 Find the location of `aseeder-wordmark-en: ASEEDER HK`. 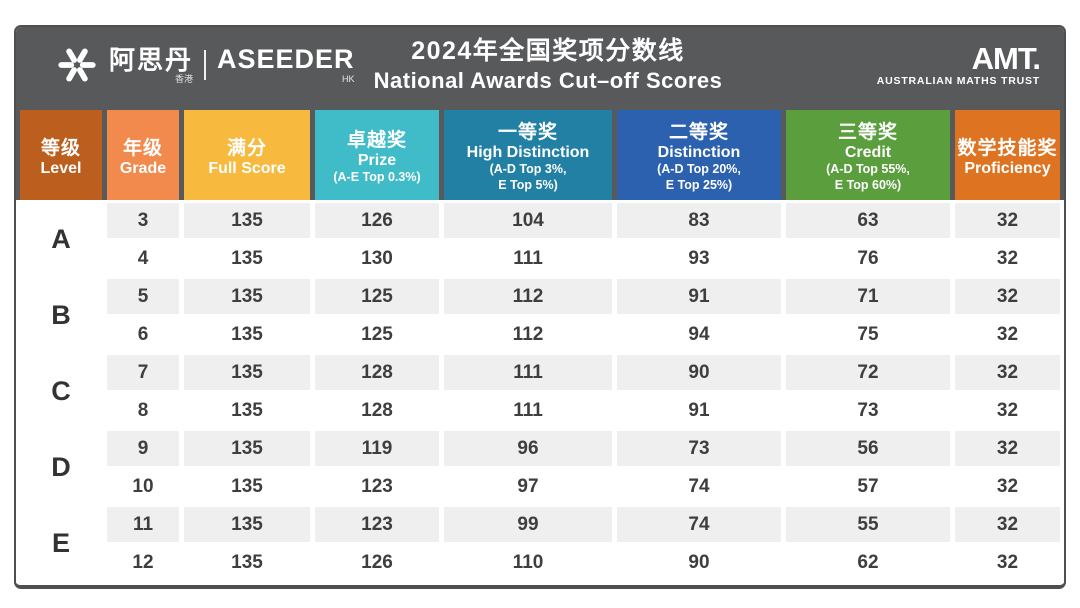

aseeder-wordmark-en: ASEEDER HK is located at coordinates (286, 65).